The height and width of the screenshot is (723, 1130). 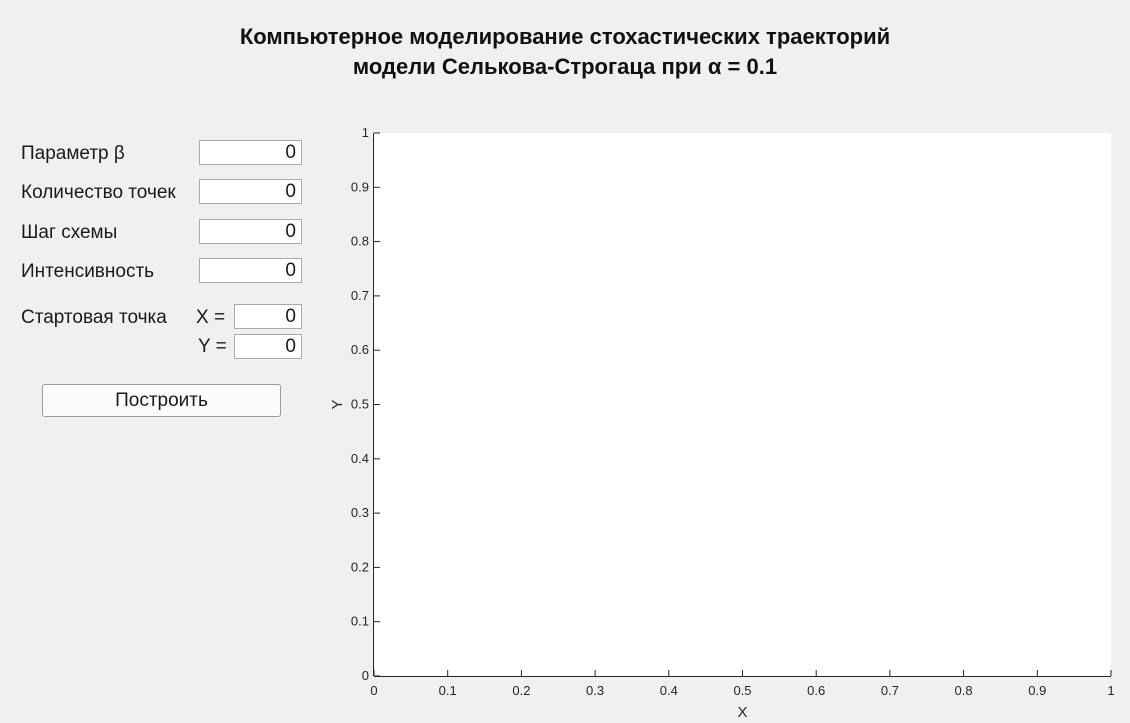 What do you see at coordinates (360, 621) in the screenshot?
I see `y-tick-label: 0.1` at bounding box center [360, 621].